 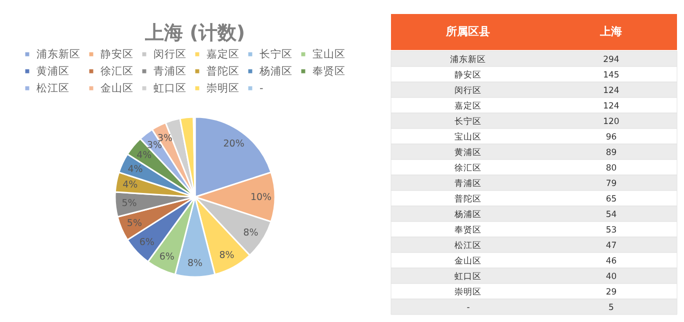 I want to click on data-label: 46, so click(x=611, y=261).